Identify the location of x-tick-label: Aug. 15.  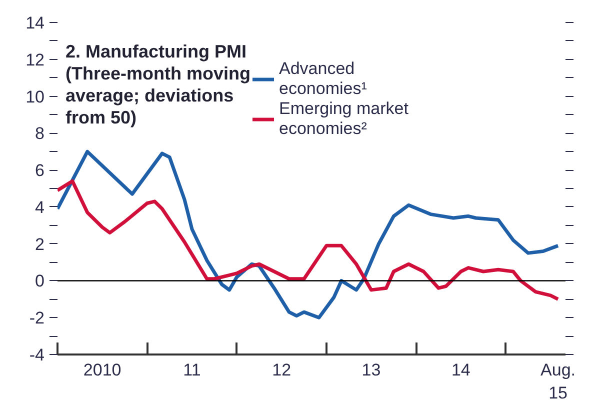
(558, 381).